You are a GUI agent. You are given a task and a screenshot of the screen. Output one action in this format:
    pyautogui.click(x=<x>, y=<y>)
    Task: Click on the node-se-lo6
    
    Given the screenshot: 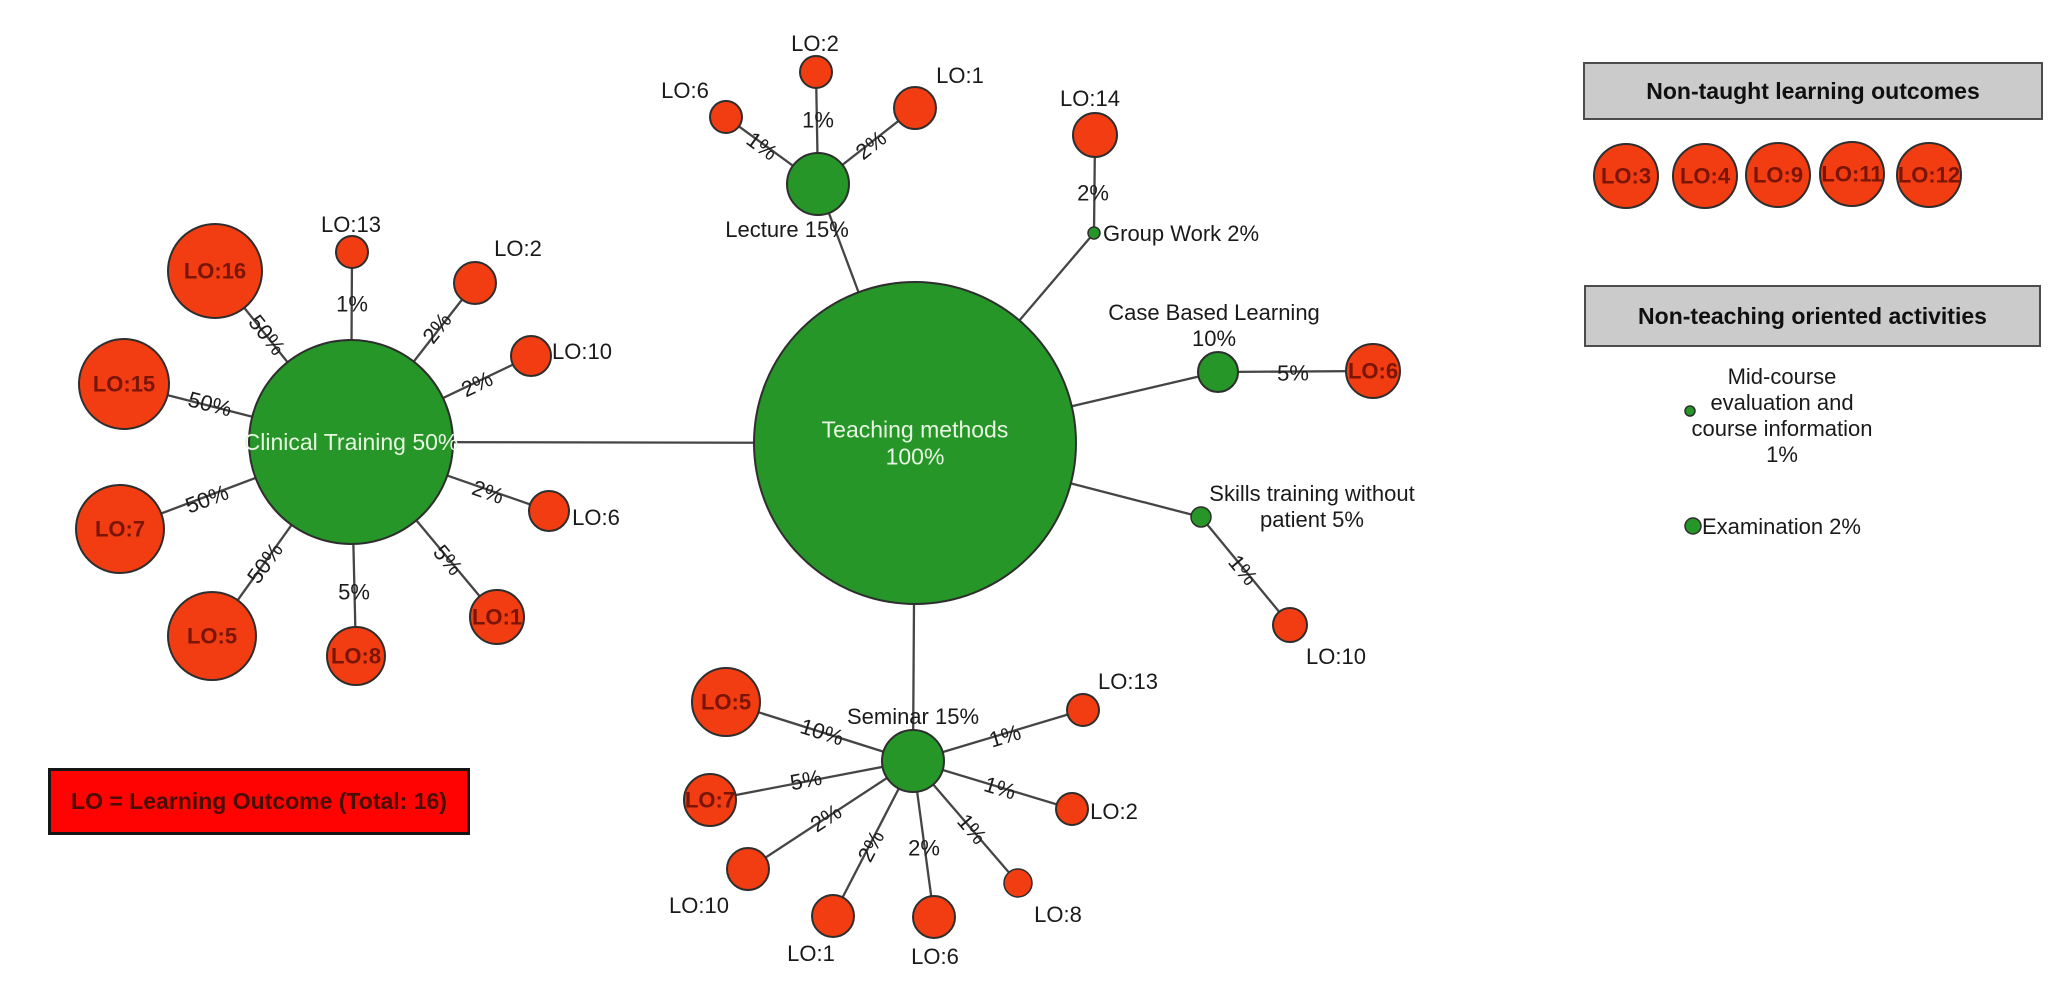 What is the action you would take?
    pyautogui.click(x=934, y=917)
    